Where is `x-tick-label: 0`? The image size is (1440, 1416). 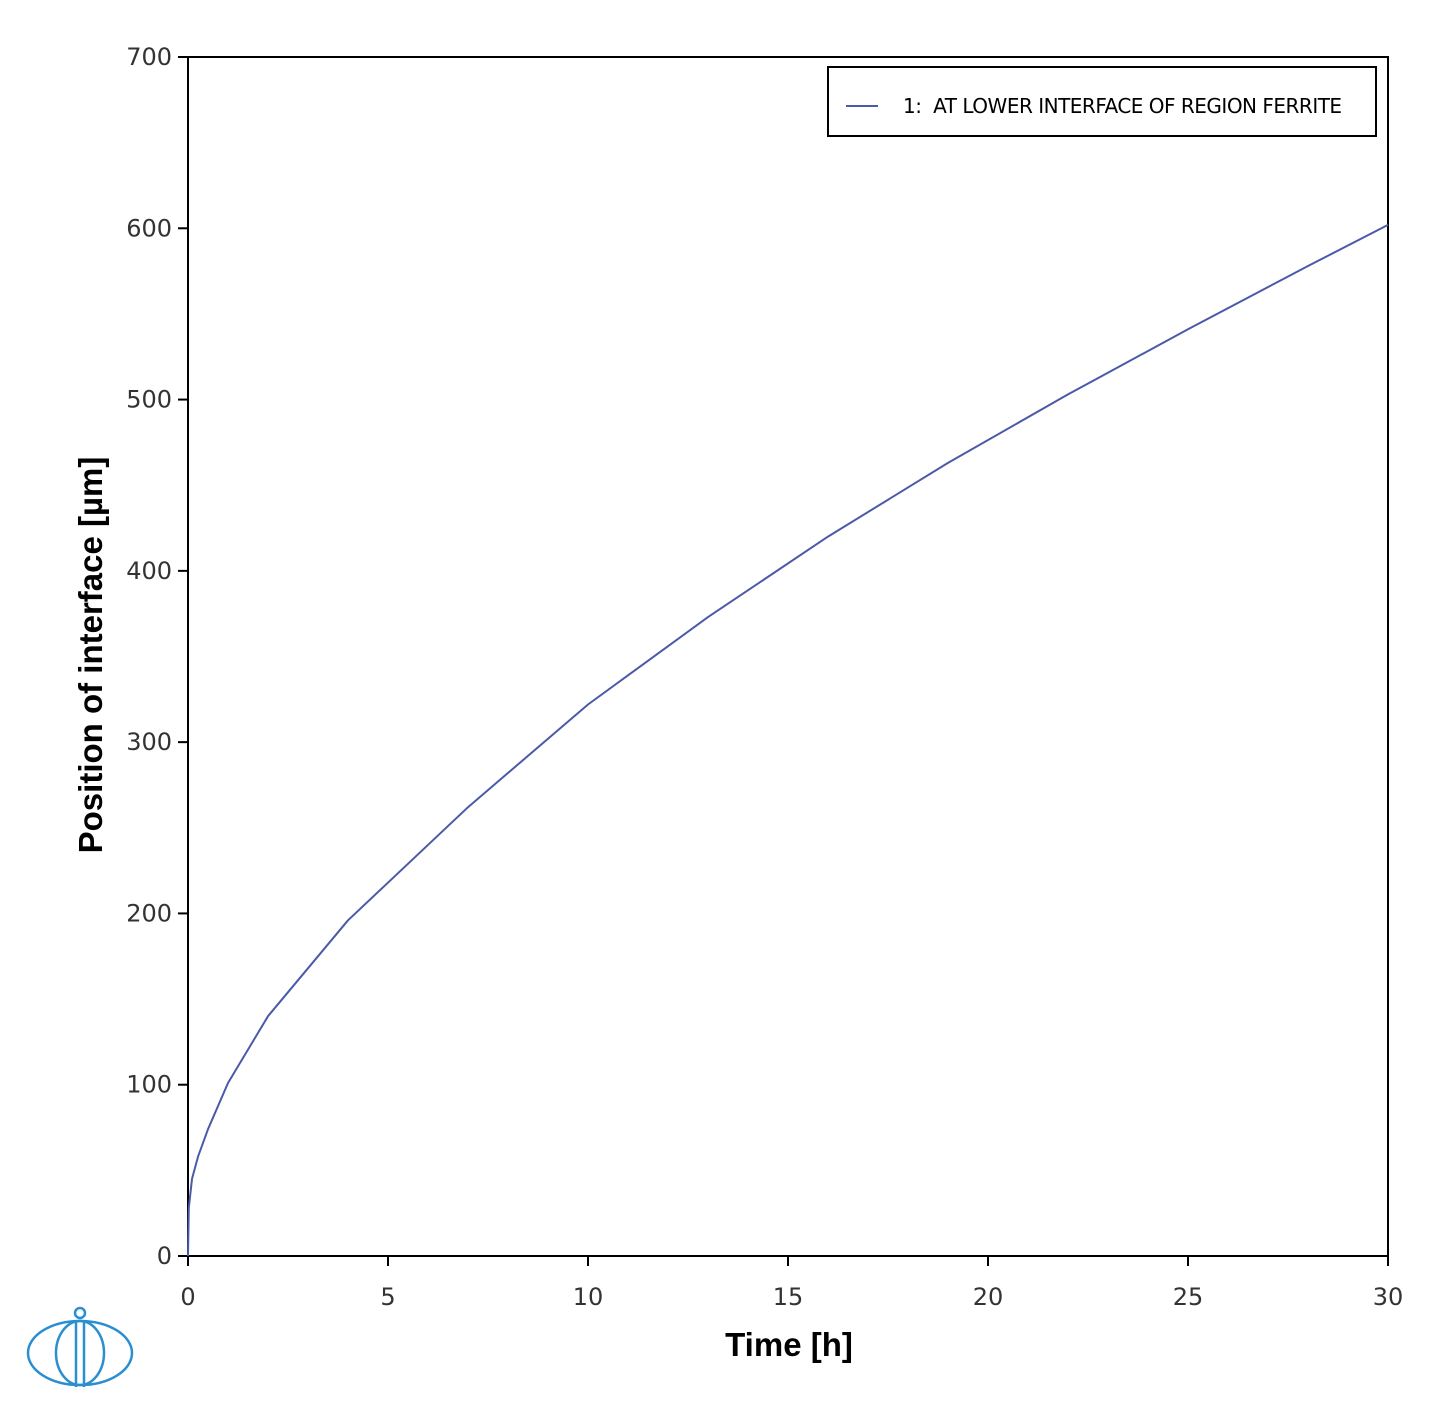 x-tick-label: 0 is located at coordinates (187, 1297).